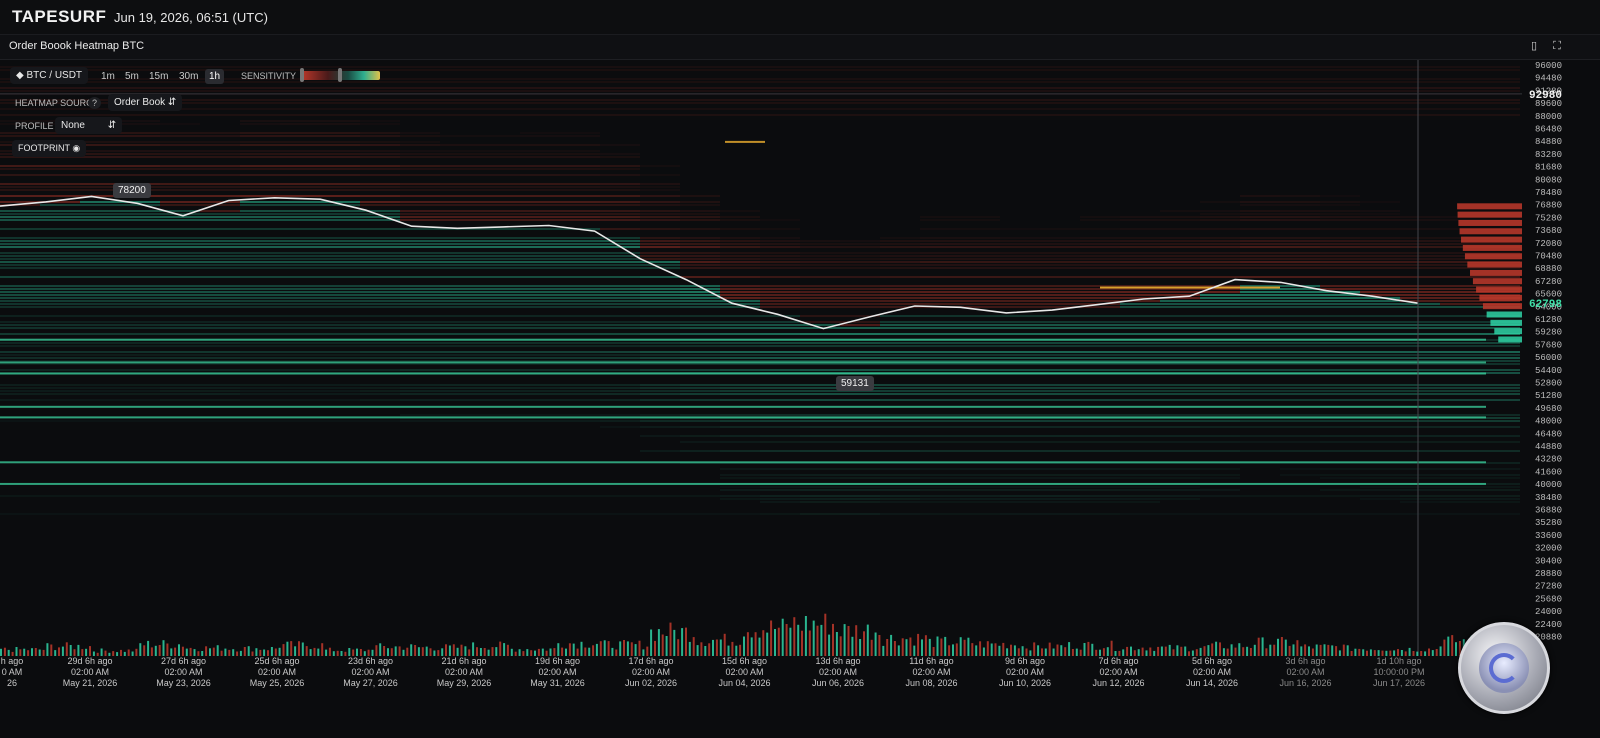 The height and width of the screenshot is (738, 1600). What do you see at coordinates (302, 75) in the screenshot?
I see `sensitivity-handle-min` at bounding box center [302, 75].